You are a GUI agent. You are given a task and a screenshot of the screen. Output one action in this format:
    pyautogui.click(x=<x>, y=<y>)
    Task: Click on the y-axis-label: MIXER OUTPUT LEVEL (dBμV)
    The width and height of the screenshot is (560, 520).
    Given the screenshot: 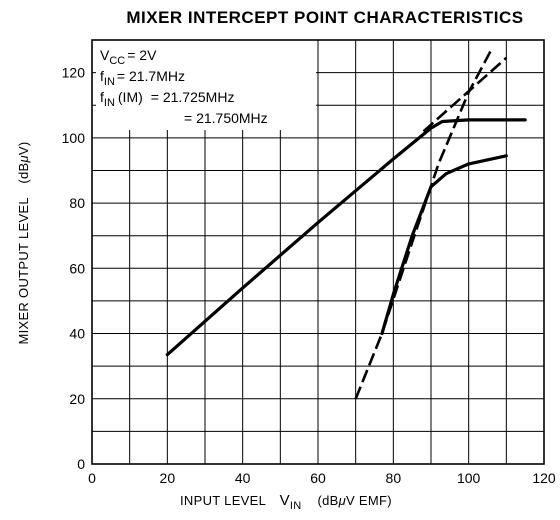 What is the action you would take?
    pyautogui.click(x=23, y=242)
    